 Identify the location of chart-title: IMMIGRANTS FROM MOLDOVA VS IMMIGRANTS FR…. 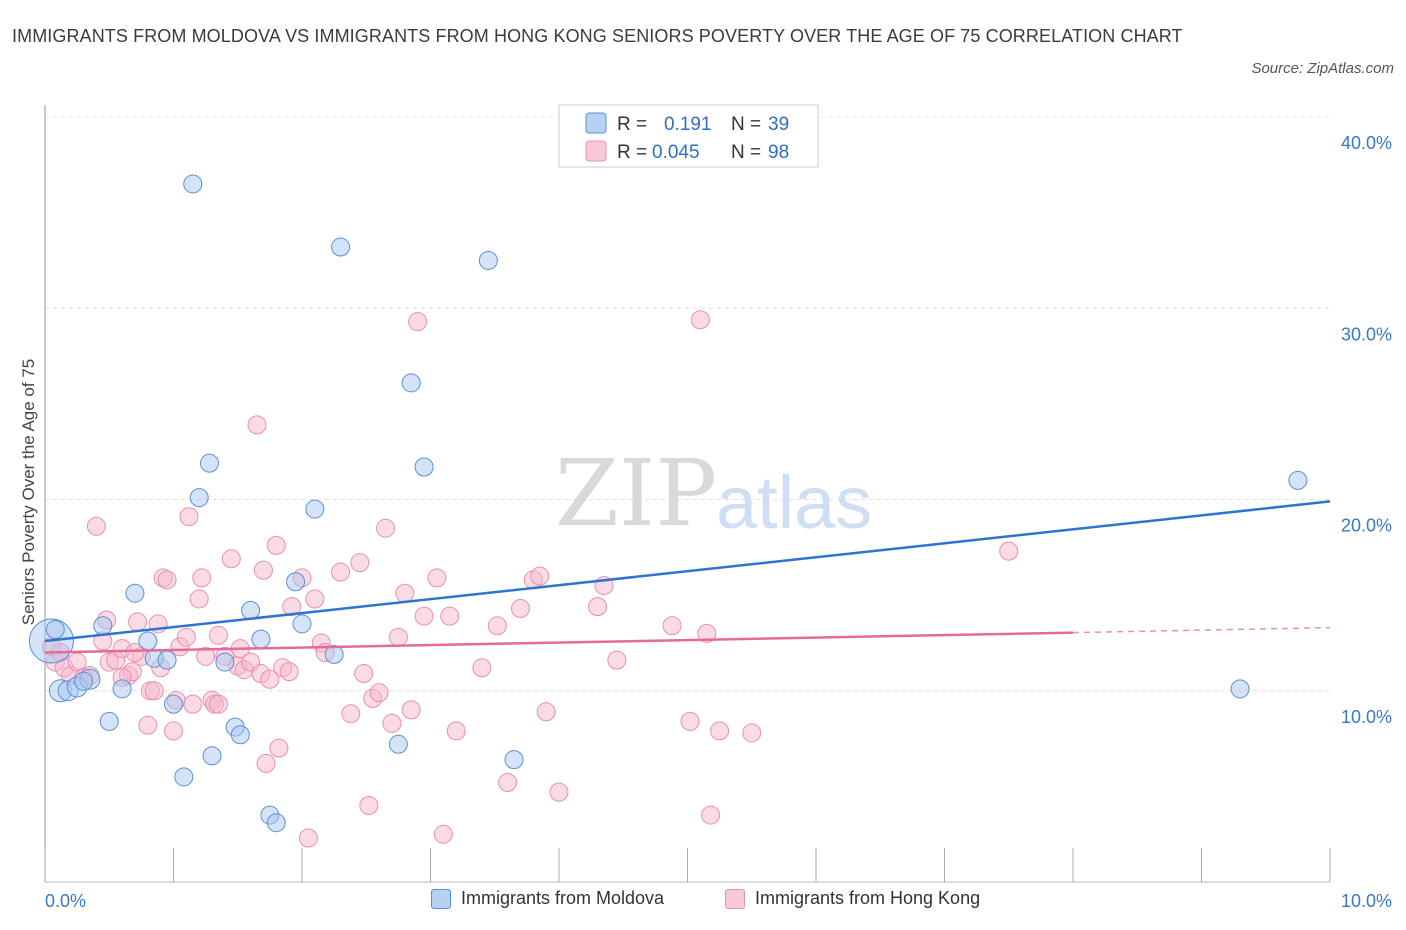
(597, 36).